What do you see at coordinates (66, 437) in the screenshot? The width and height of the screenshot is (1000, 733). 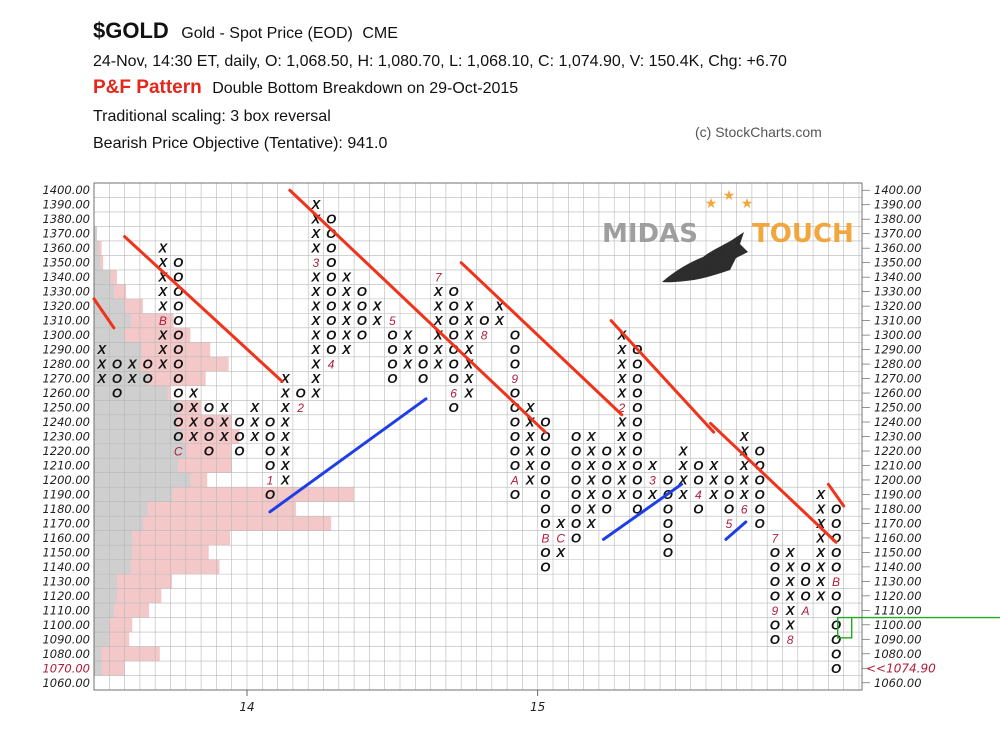 I see `y-tick-label-left: 1230.00` at bounding box center [66, 437].